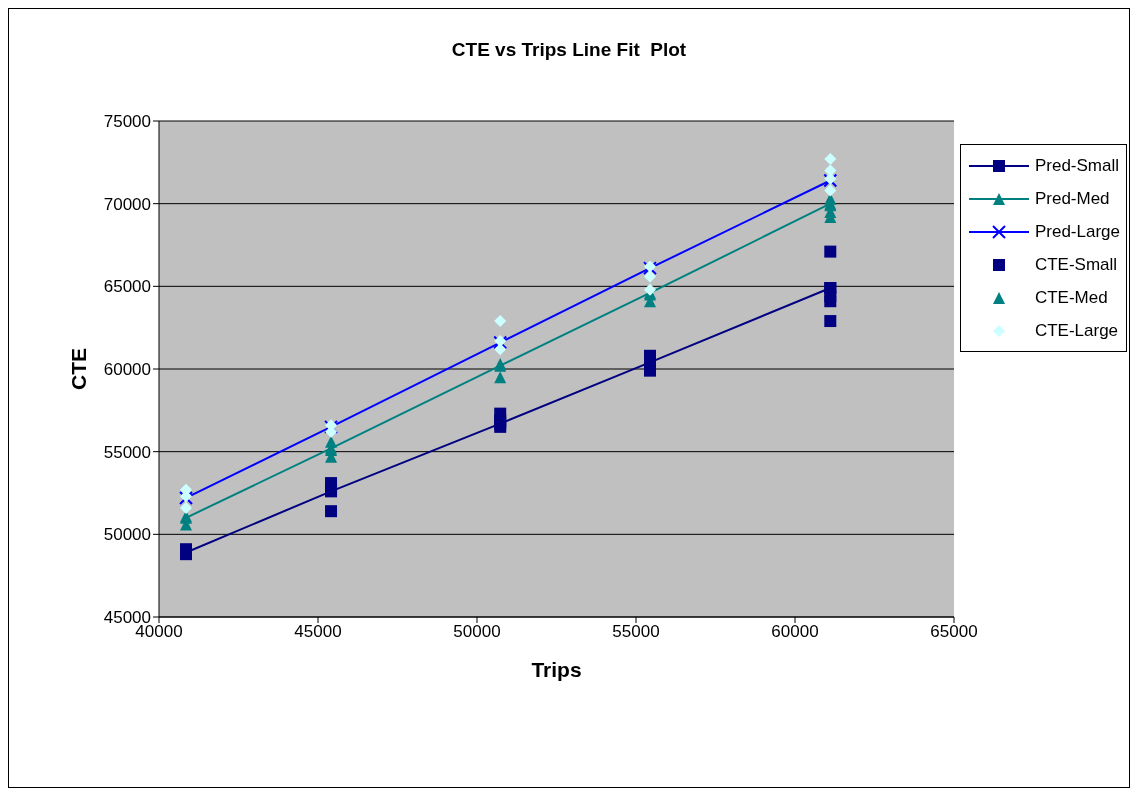 This screenshot has height=794, width=1136. What do you see at coordinates (1071, 297) in the screenshot?
I see `legend-label: CTE-Med` at bounding box center [1071, 297].